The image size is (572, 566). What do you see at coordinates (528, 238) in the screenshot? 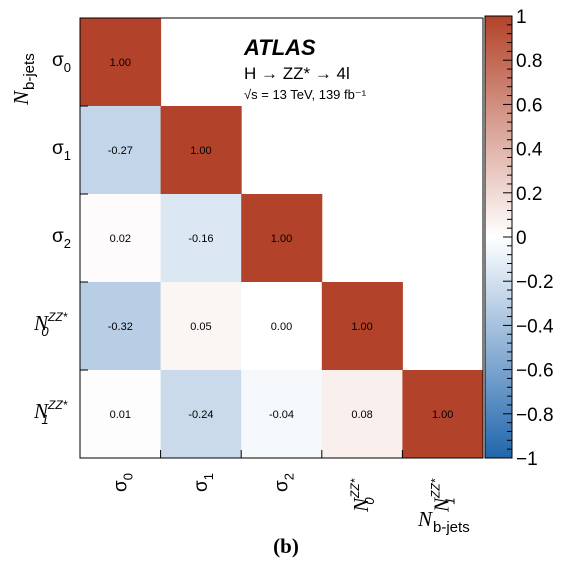
I see `colorbar-ticks: 1 0.8 0.6 0.4 0.2 0 −0.2 −0.4 −0.6 −0.8 −1` at bounding box center [528, 238].